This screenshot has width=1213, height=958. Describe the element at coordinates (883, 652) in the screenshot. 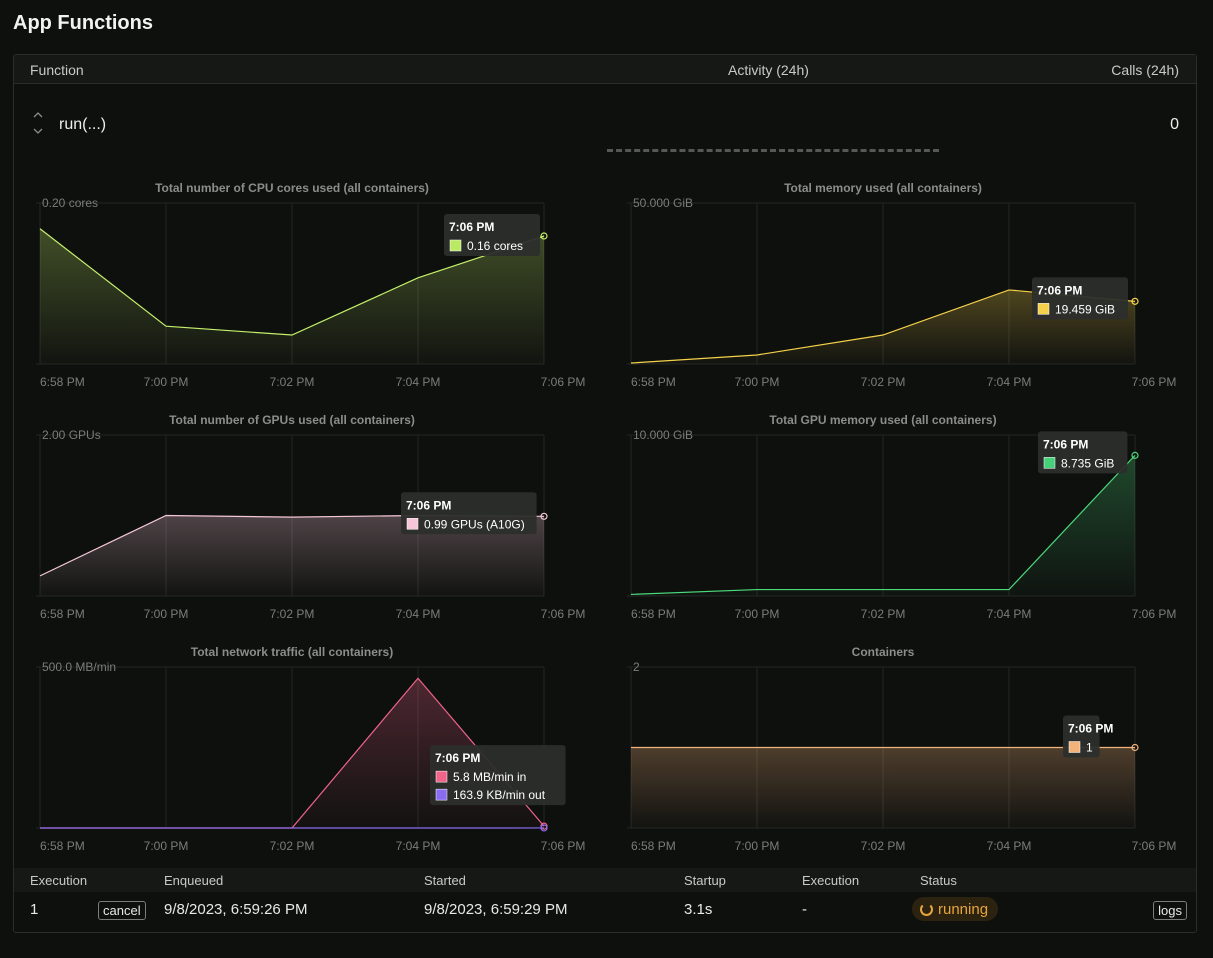

I see `chart-title: Containers` at that location.